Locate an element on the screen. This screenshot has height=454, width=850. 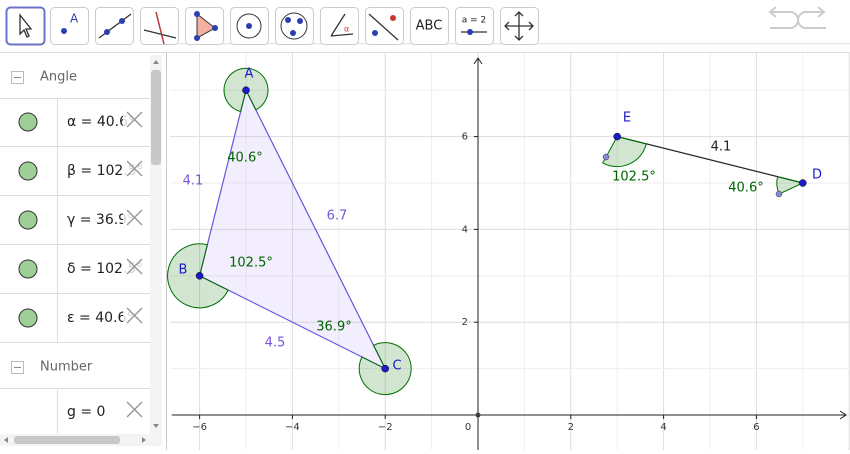
text-tool: ABC is located at coordinates (429, 26).